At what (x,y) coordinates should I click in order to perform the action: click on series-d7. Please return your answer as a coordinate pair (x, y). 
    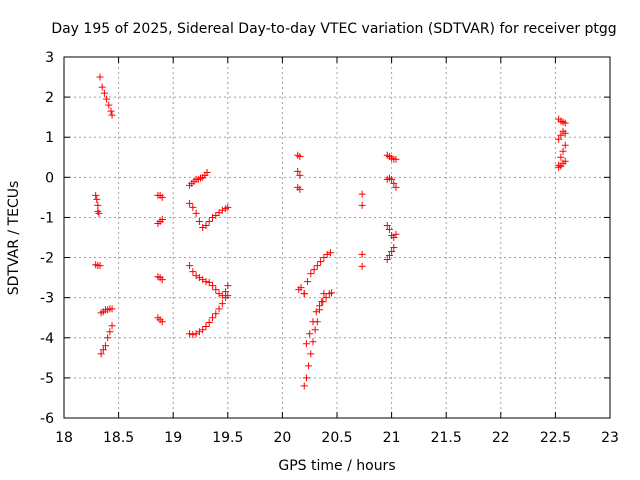
    Looking at the image, I should click on (314, 340).